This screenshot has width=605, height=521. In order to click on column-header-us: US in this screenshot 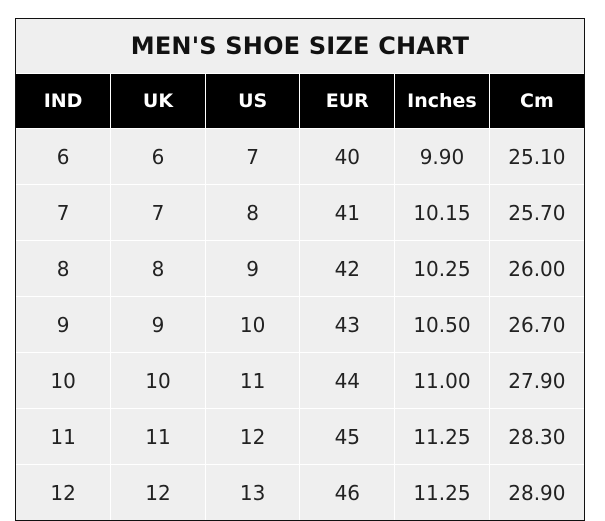, I will do `click(252, 101)`.